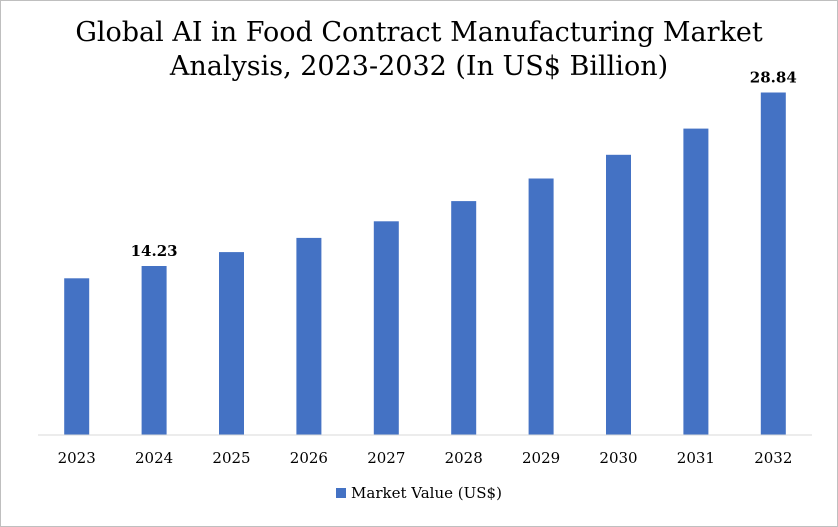 Image resolution: width=838 pixels, height=527 pixels. What do you see at coordinates (231, 458) in the screenshot?
I see `x-tick-label-2025: 2025` at bounding box center [231, 458].